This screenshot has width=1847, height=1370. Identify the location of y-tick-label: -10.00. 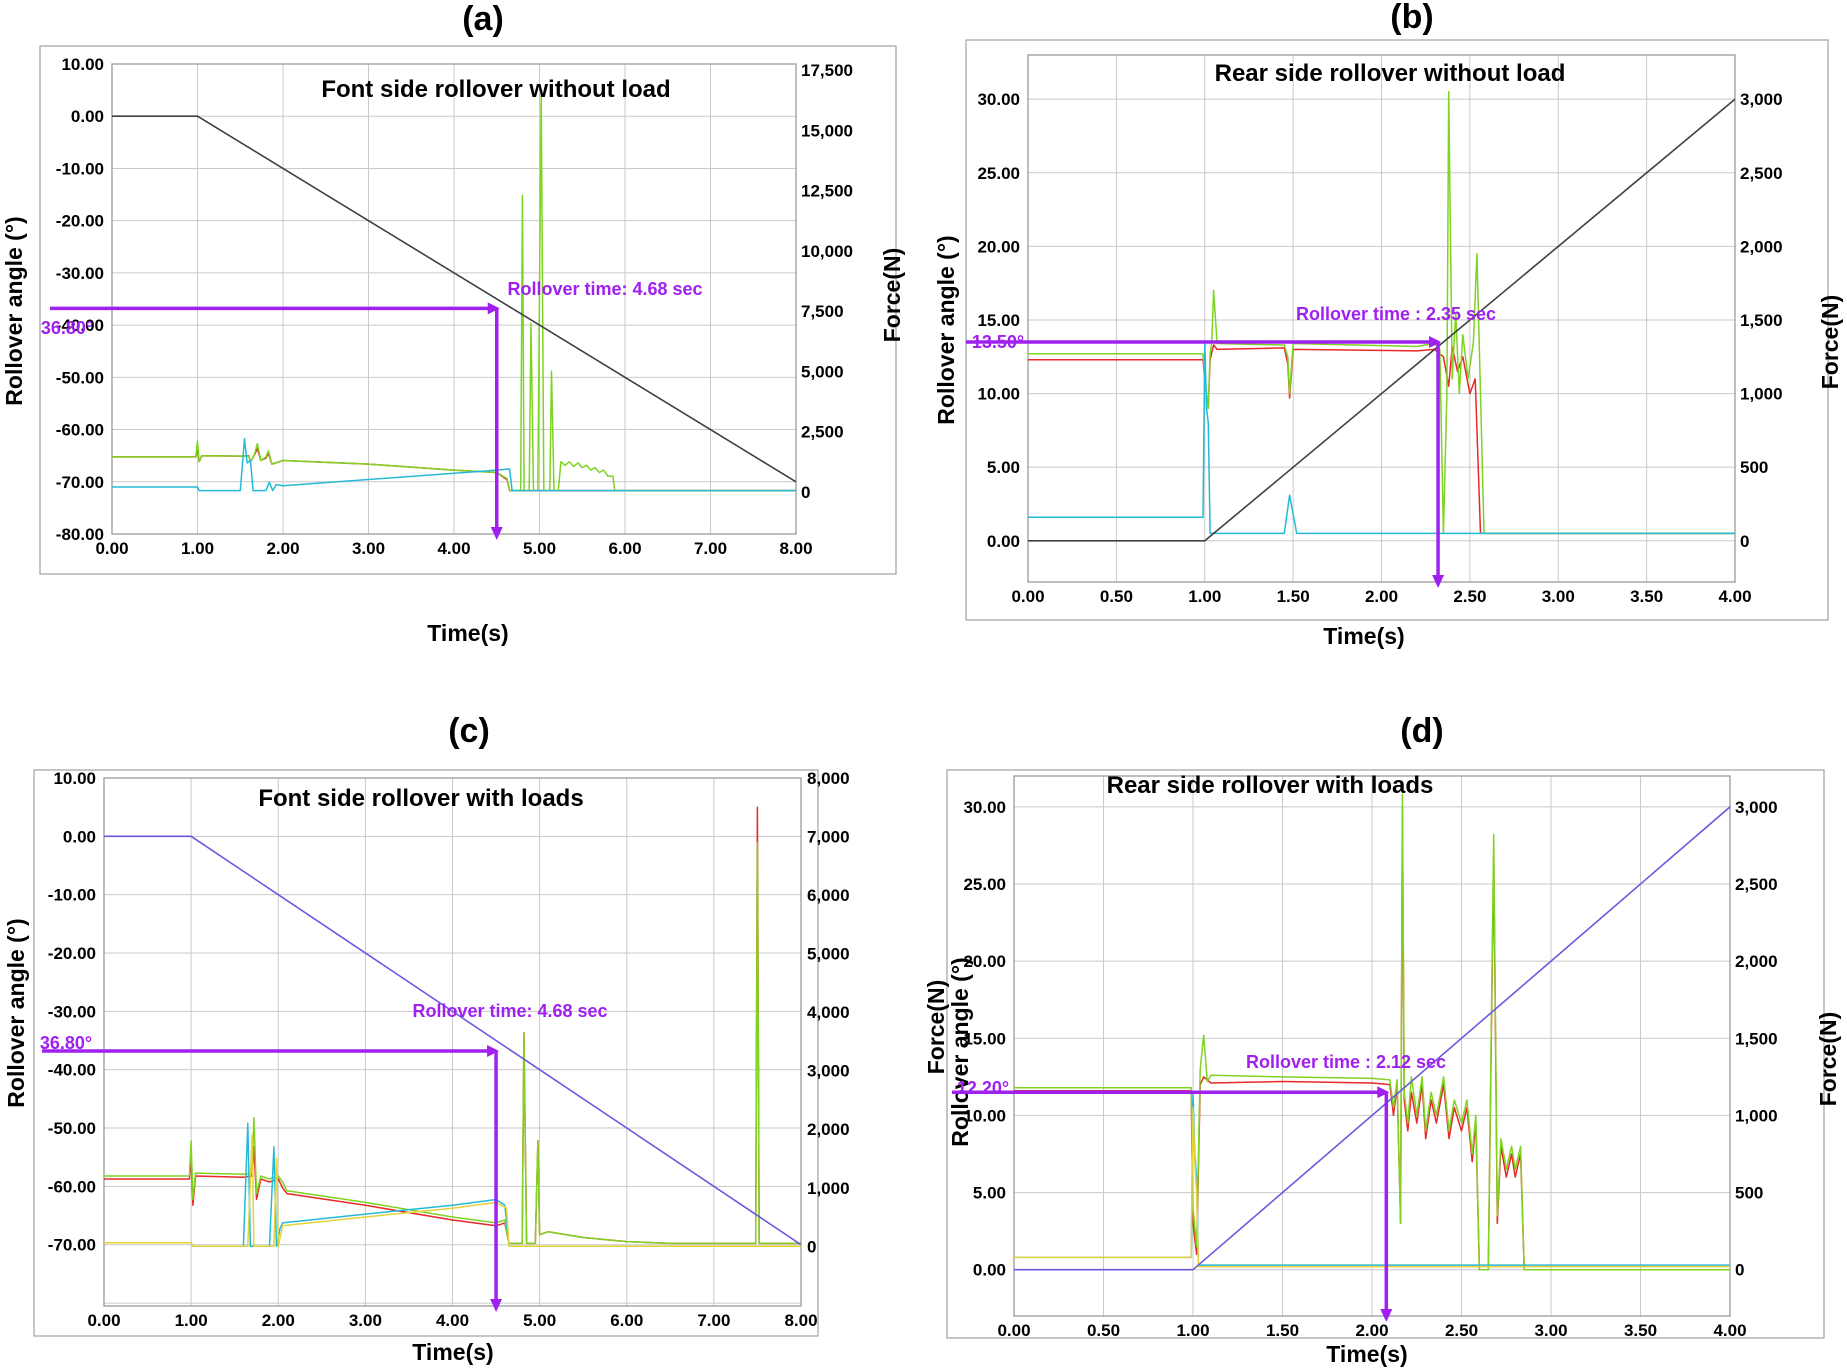
(80, 168).